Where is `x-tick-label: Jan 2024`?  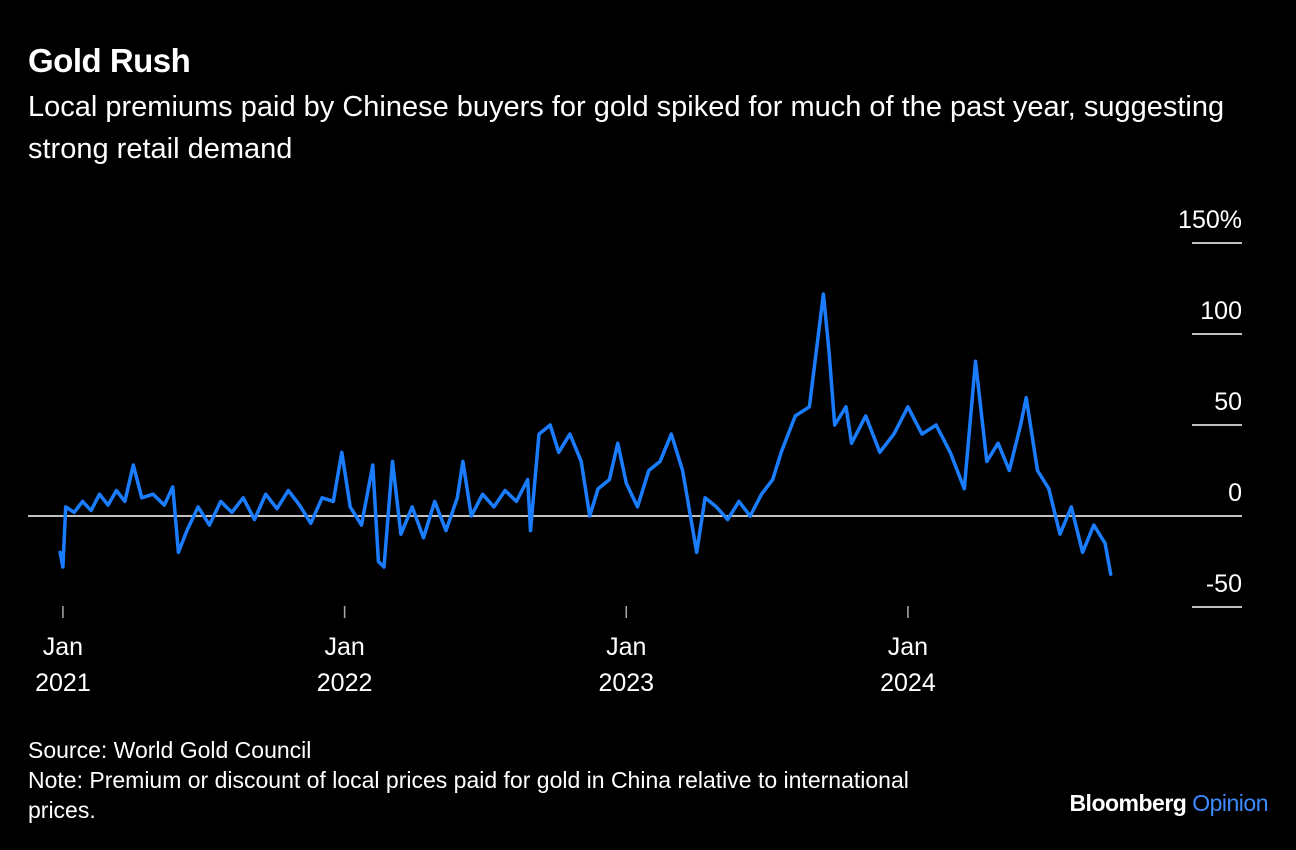 x-tick-label: Jan 2024 is located at coordinates (908, 665).